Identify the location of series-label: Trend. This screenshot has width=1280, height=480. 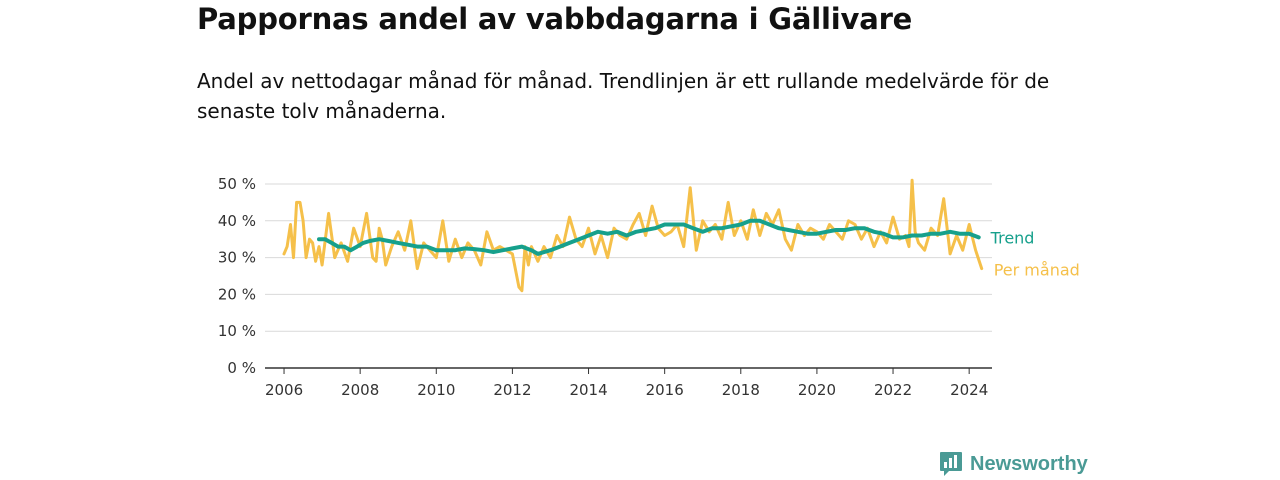
(1012, 237).